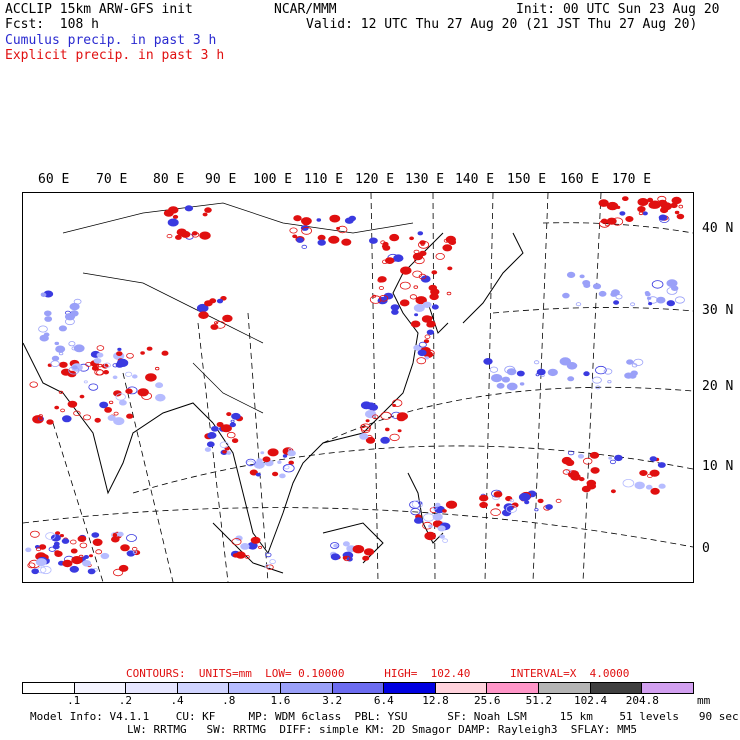 This screenshot has width=740, height=740. What do you see at coordinates (642, 700) in the screenshot?
I see `legend-tick: 204.8` at bounding box center [642, 700].